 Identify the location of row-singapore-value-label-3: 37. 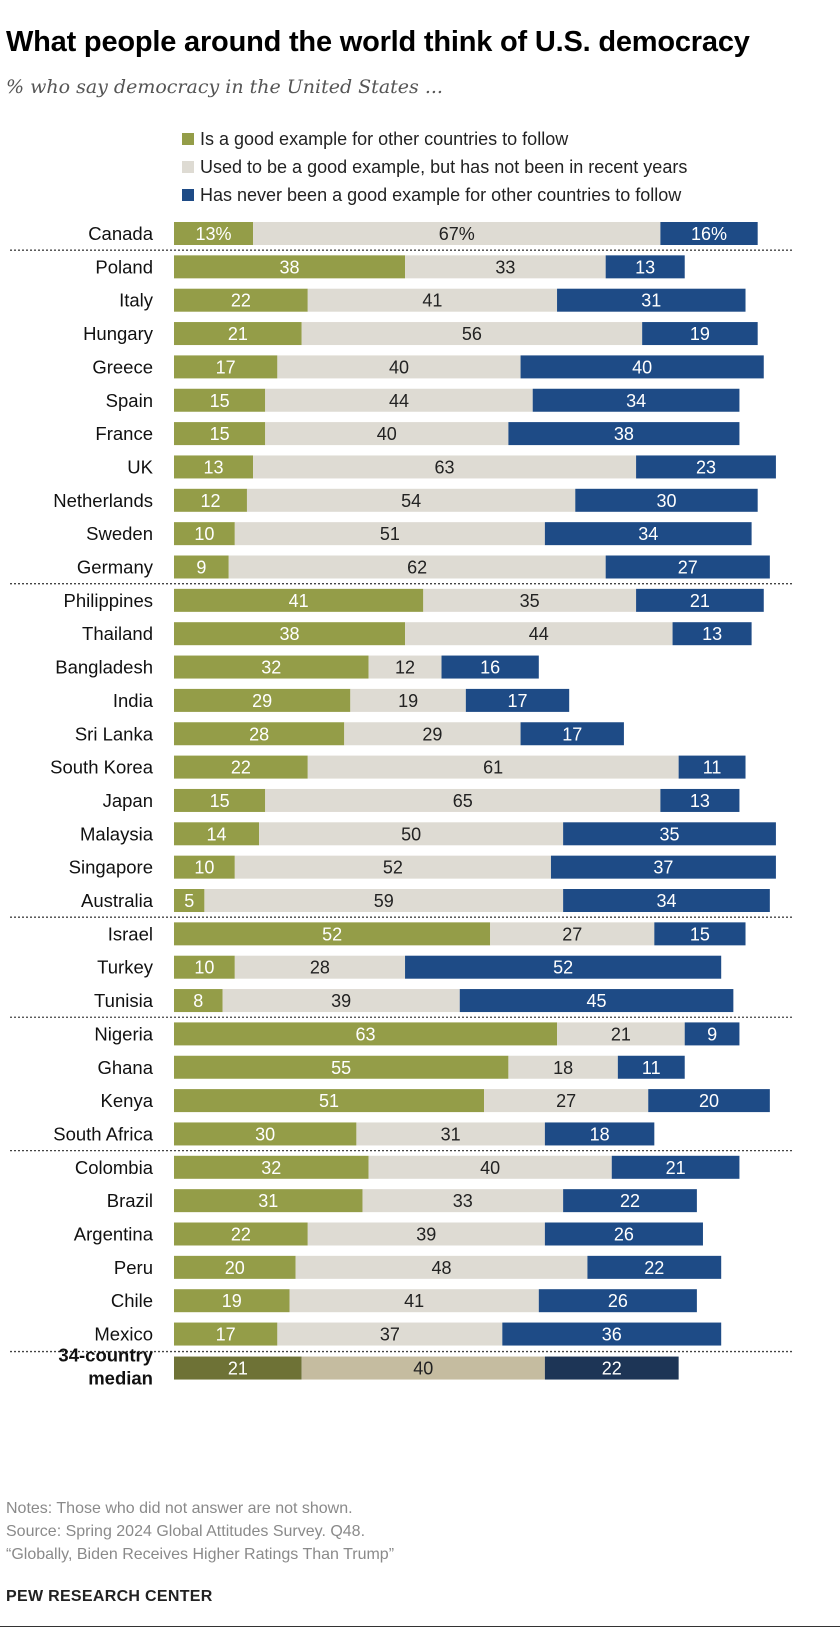
(663, 868).